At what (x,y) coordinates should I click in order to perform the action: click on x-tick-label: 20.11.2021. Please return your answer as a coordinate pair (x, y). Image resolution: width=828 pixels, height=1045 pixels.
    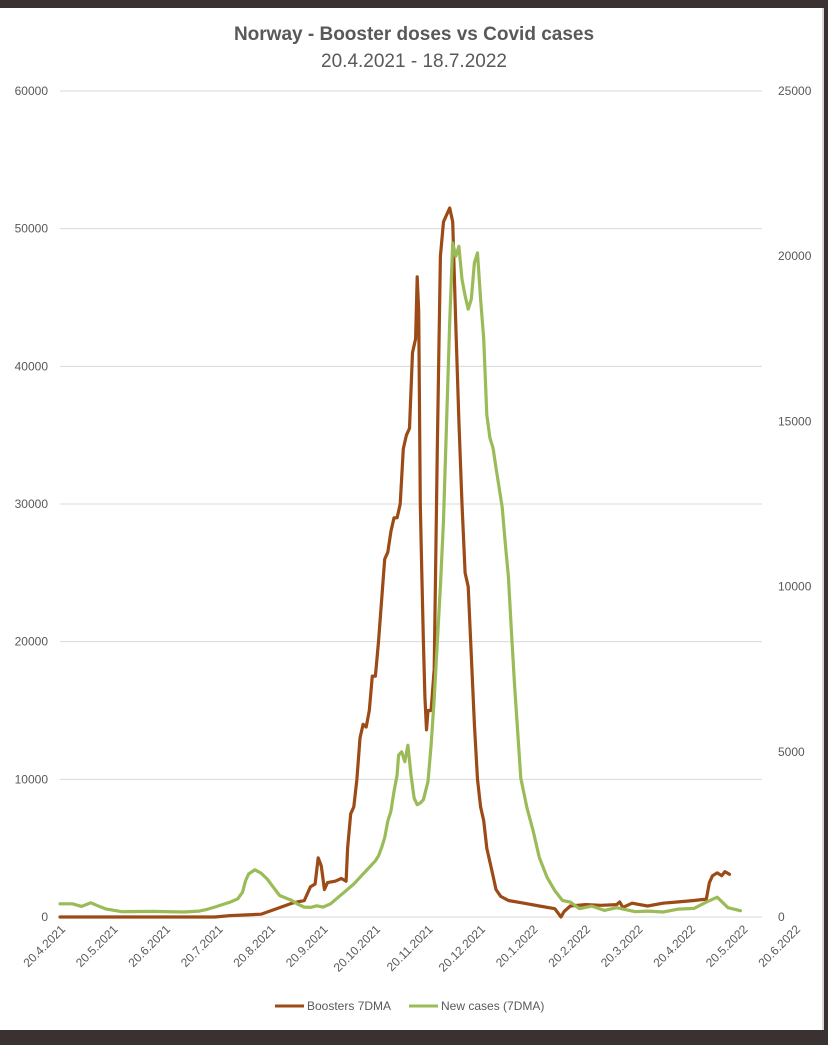
    Looking at the image, I should click on (410, 948).